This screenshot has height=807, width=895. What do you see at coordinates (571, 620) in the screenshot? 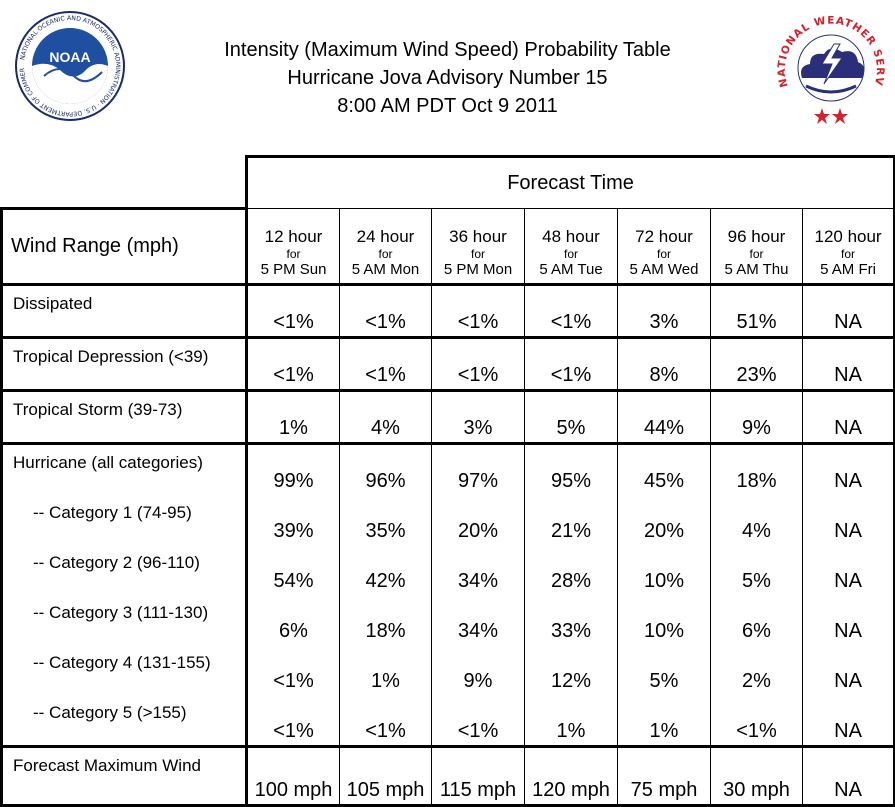
I see `probability-cell: 33%` at bounding box center [571, 620].